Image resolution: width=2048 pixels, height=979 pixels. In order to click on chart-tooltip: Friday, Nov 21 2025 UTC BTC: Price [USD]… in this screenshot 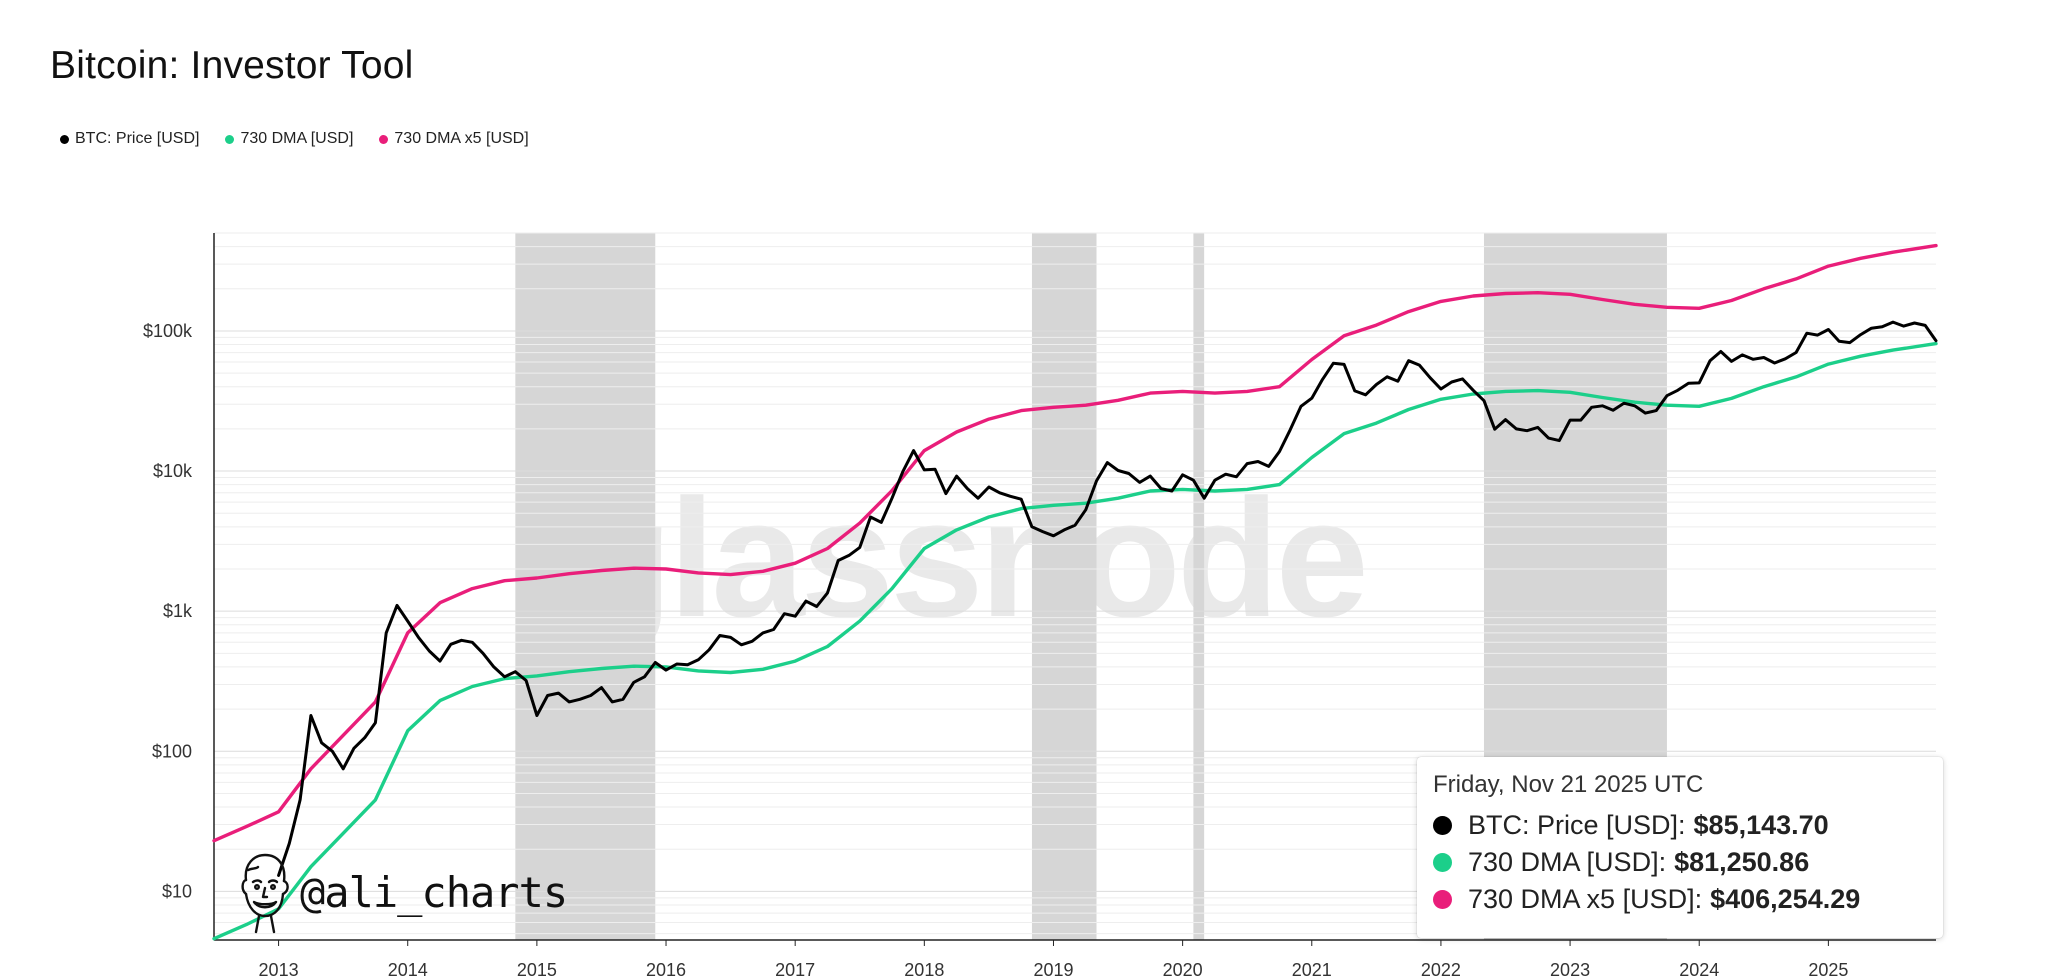, I will do `click(1680, 847)`.